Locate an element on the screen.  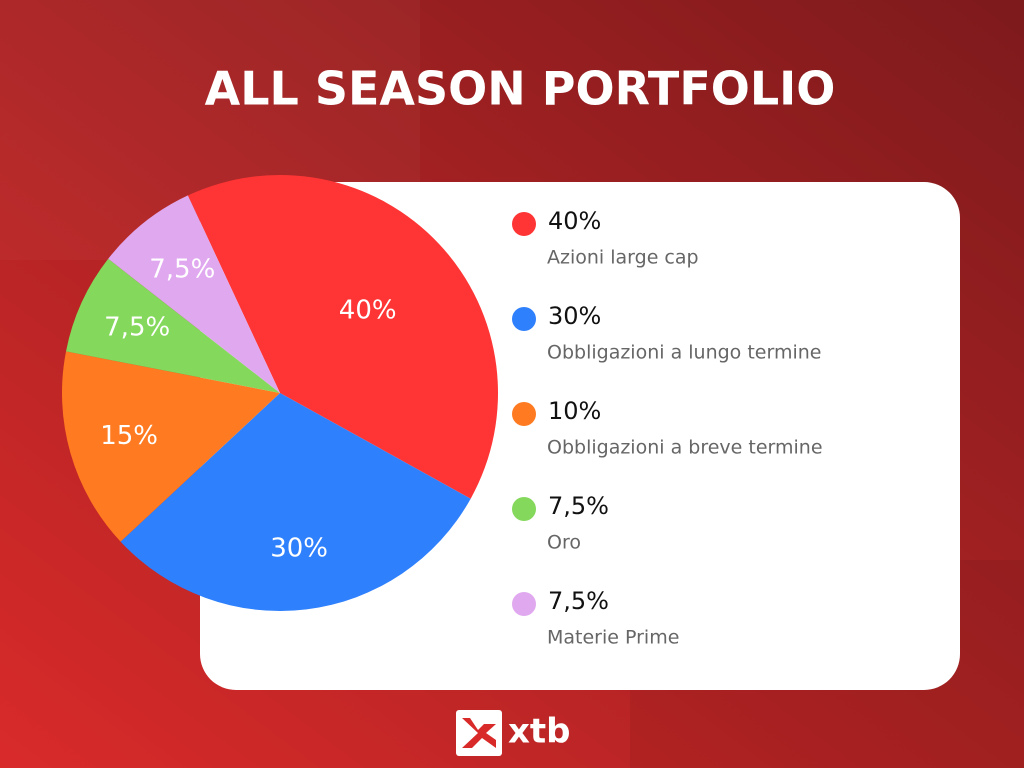
slice-label: 40% is located at coordinates (368, 311).